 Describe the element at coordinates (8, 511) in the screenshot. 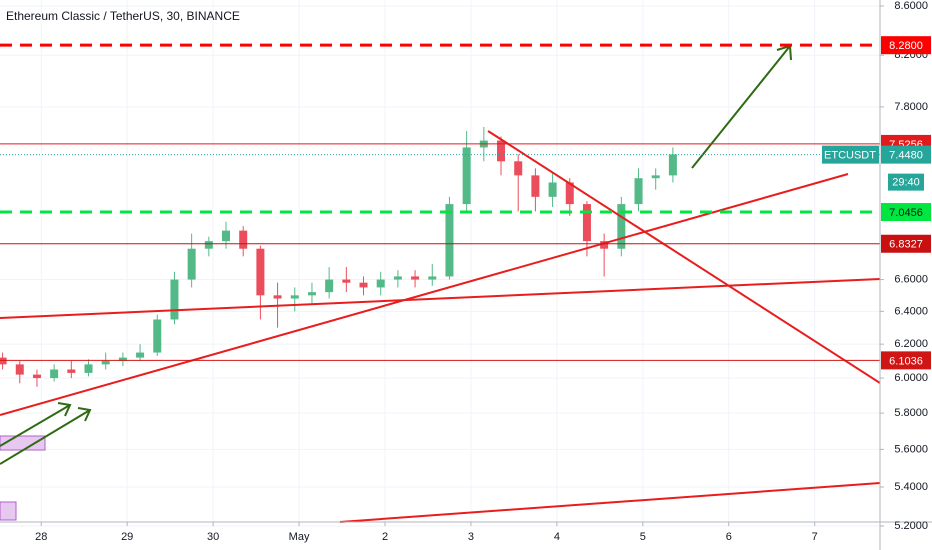

I see `box` at that location.